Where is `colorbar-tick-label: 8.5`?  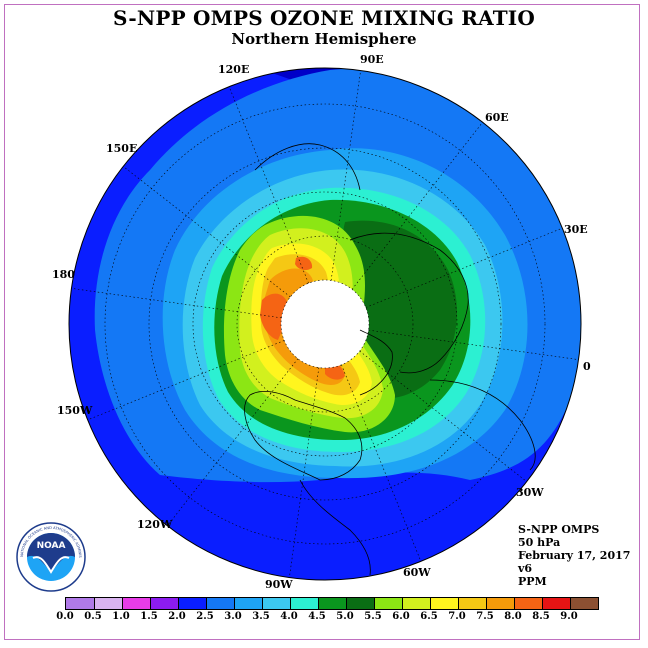 colorbar-tick-label: 8.5 is located at coordinates (541, 616).